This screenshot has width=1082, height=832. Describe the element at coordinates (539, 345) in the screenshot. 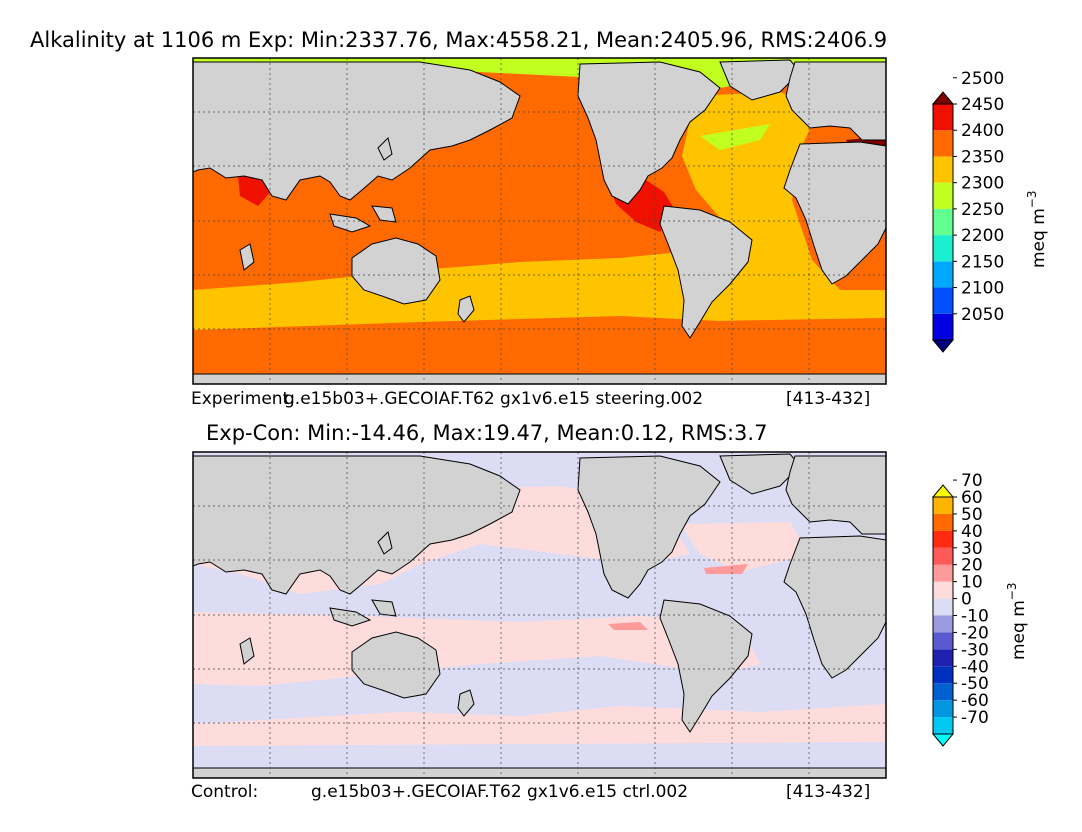

I see `top-map-region-southern-band` at that location.